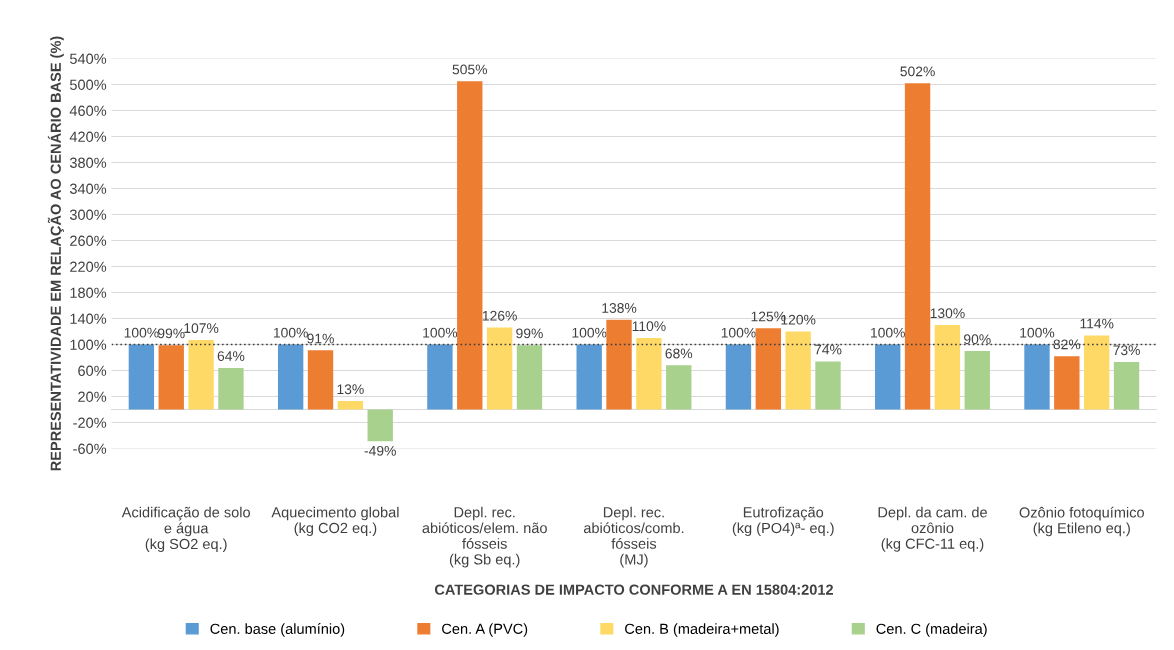  Describe the element at coordinates (1097, 323) in the screenshot. I see `data-label: 114%` at that location.